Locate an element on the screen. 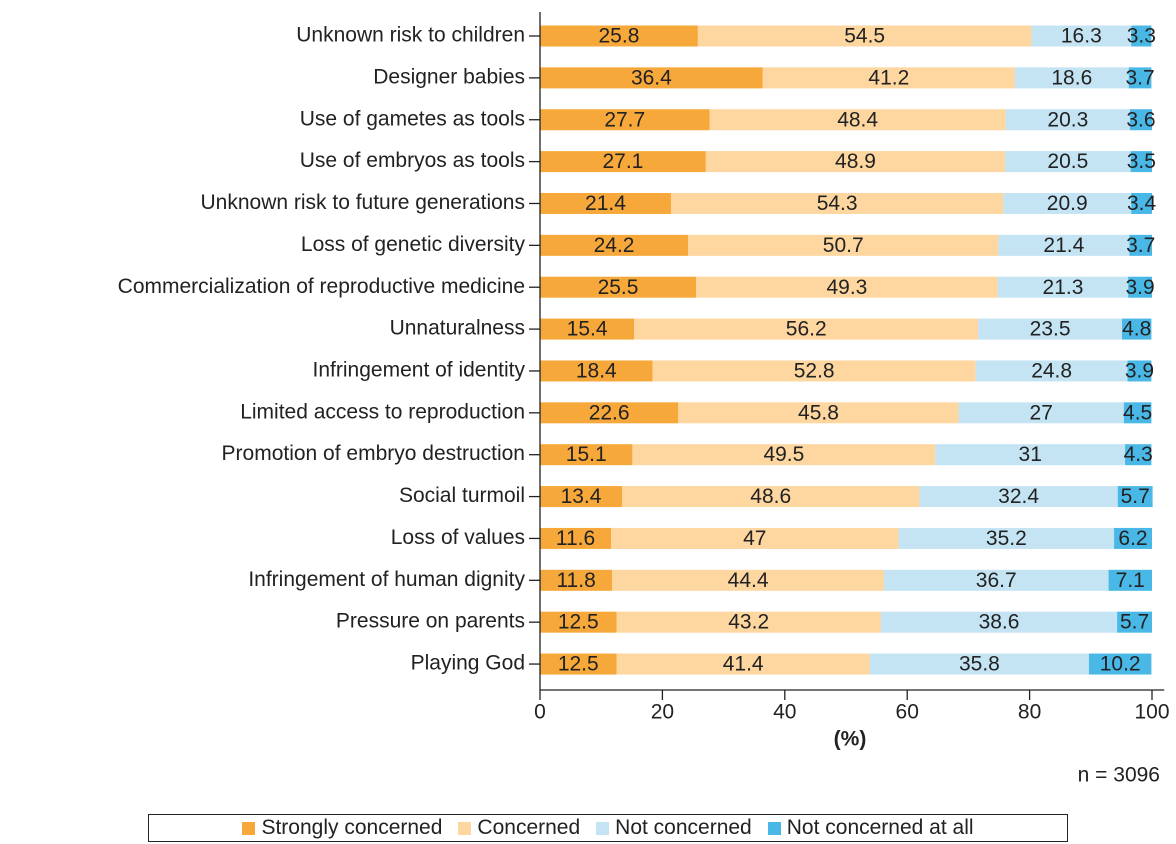 The width and height of the screenshot is (1176, 844). y-tick-label: Unnaturalness is located at coordinates (457, 328).